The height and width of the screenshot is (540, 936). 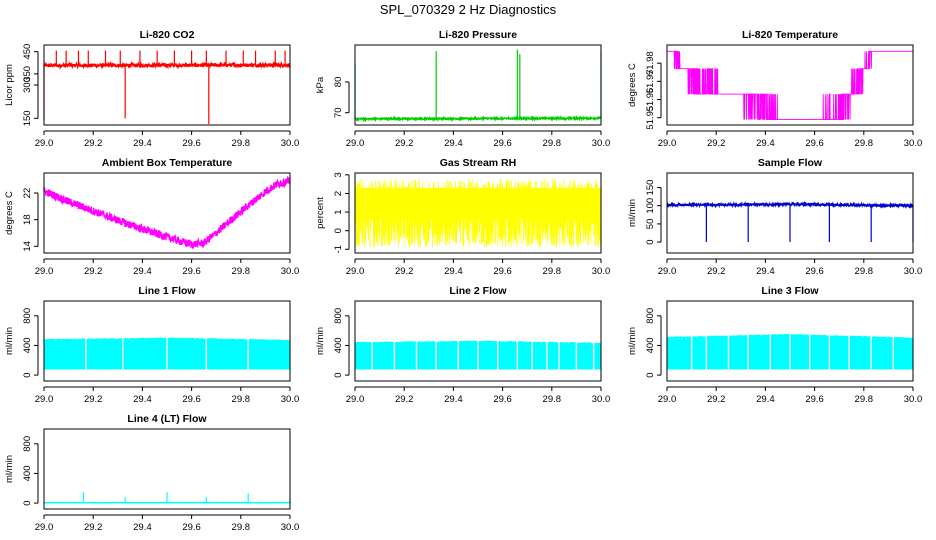 What do you see at coordinates (167, 163) in the screenshot?
I see `panel-title: Ambient Box Temperature` at bounding box center [167, 163].